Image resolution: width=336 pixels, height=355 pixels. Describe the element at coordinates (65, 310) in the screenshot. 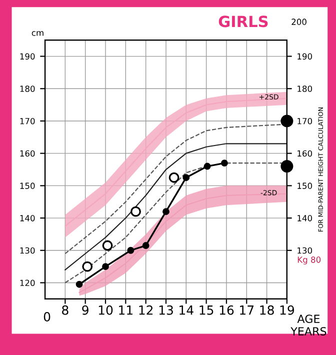

I see `x-tick-label: 8` at that location.